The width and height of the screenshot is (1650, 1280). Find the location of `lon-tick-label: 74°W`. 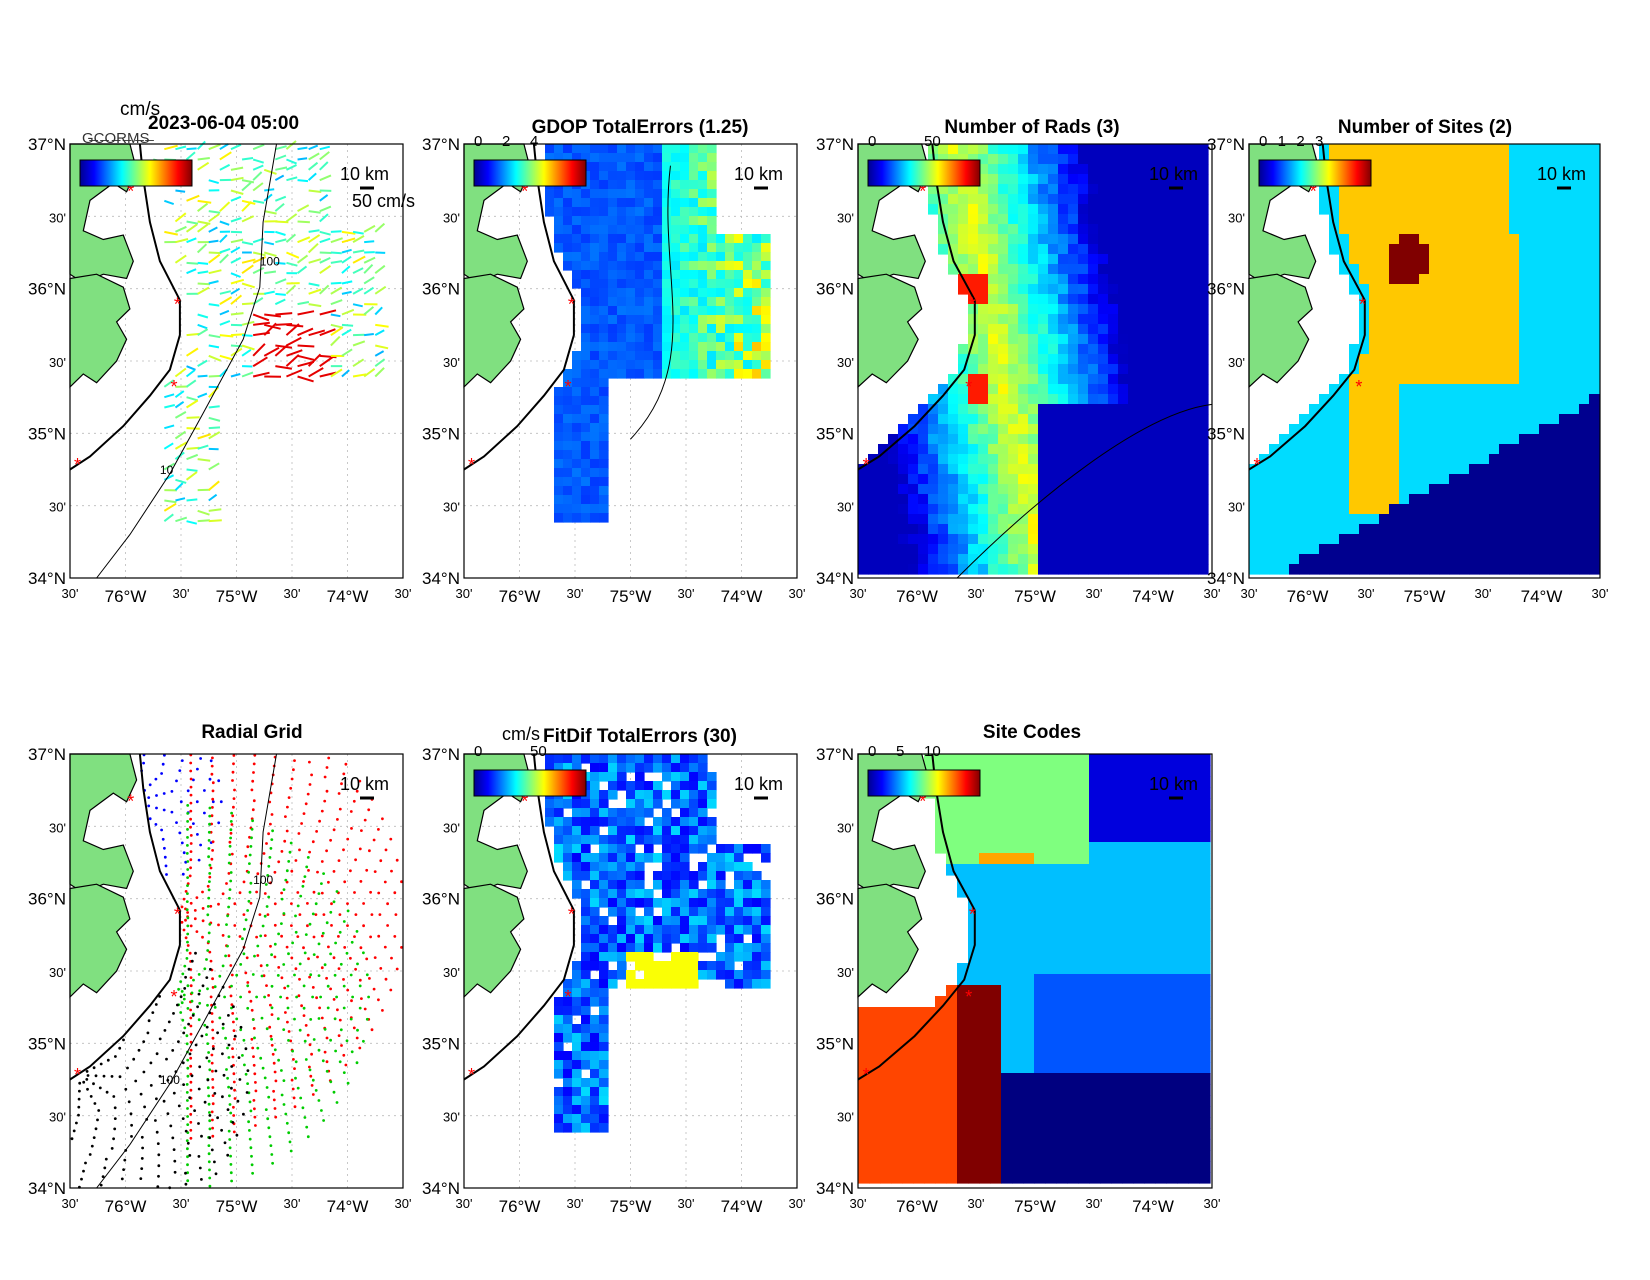

lon-tick-label: 74°W is located at coordinates (348, 1206).